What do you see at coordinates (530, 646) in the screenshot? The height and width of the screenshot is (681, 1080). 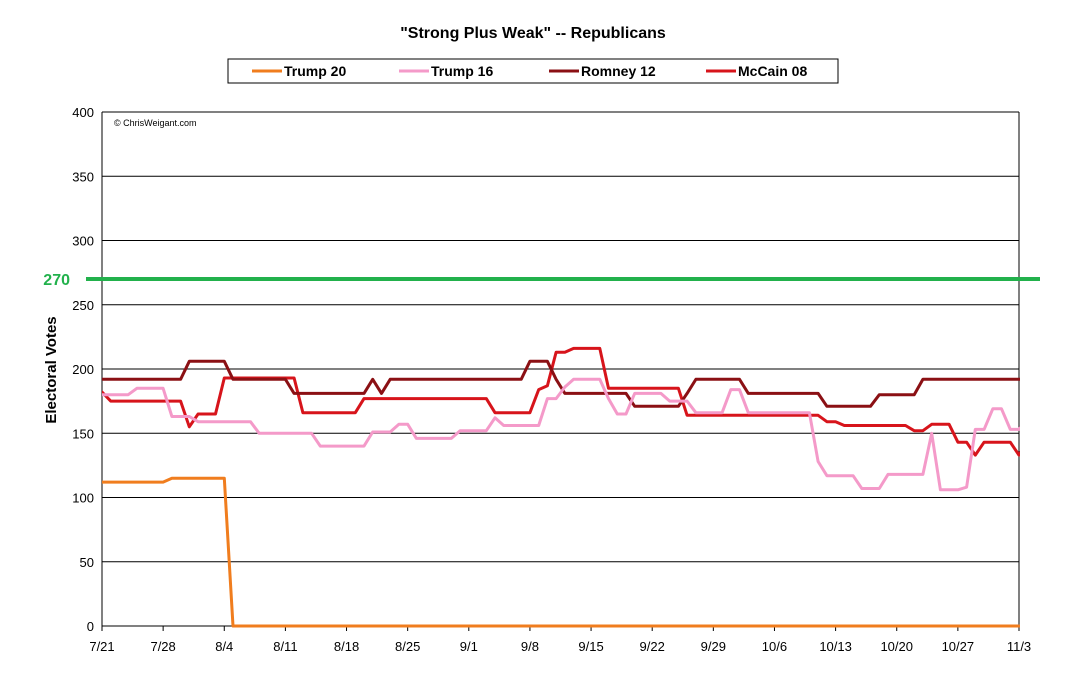 I see `x-tick-label: 9/8` at bounding box center [530, 646].